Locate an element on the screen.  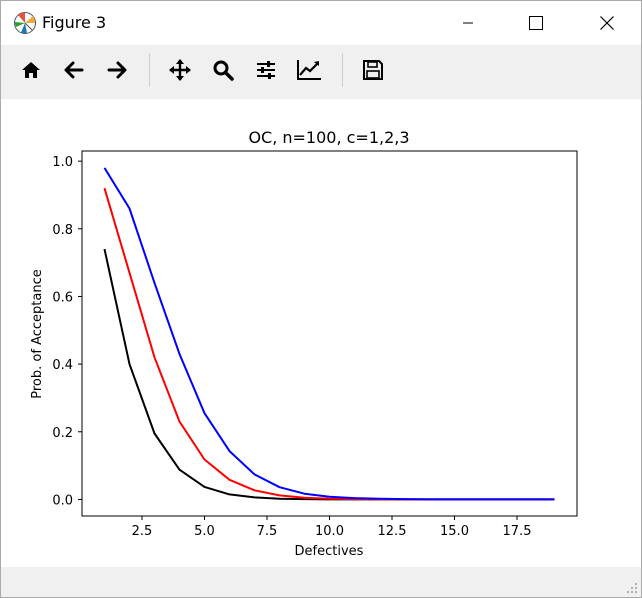
forward-button is located at coordinates (117, 70).